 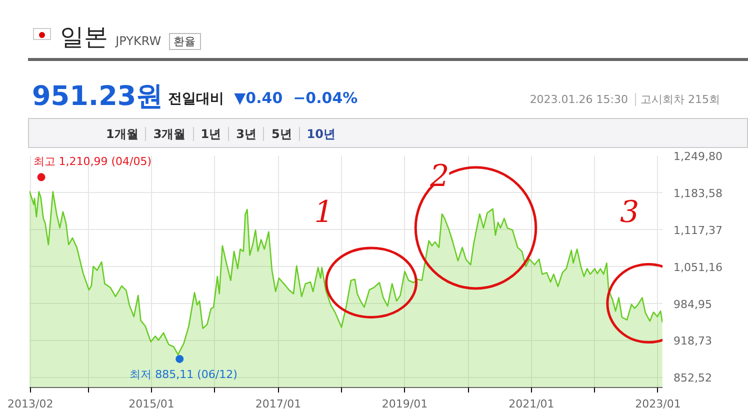 What do you see at coordinates (677, 99) in the screenshot?
I see `text: 고시회차 215회` at bounding box center [677, 99].